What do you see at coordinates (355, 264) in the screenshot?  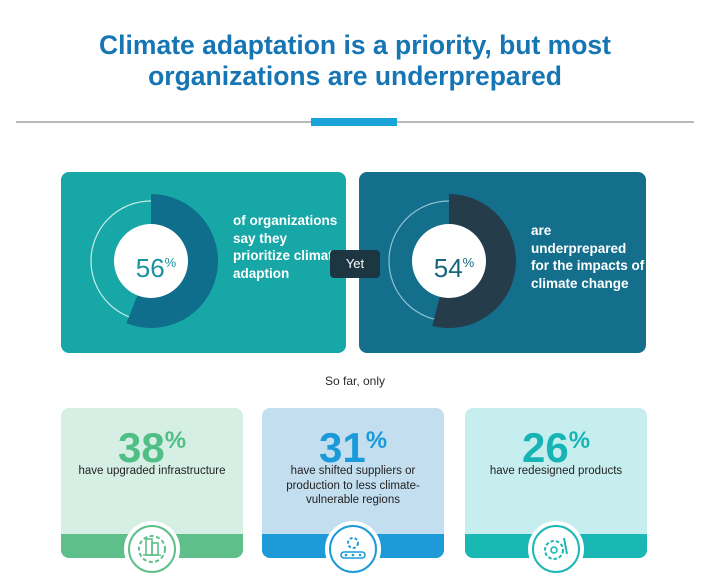 I see `connector-badge: Yet` at bounding box center [355, 264].